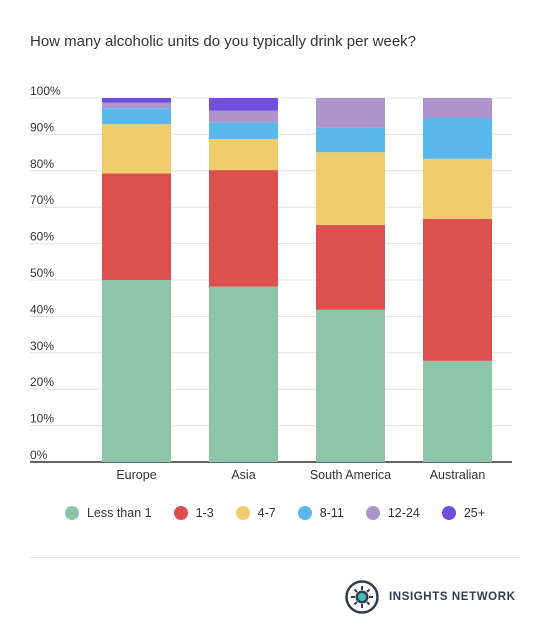  Describe the element at coordinates (45, 91) in the screenshot. I see `y-tick-label: 100%` at that location.